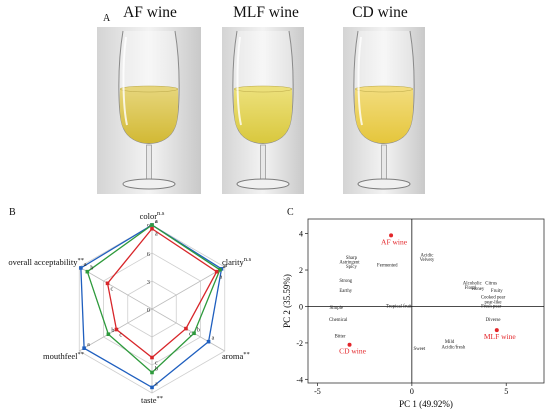 The image size is (550, 411). I want to click on mlf-wine-photo, so click(263, 110).